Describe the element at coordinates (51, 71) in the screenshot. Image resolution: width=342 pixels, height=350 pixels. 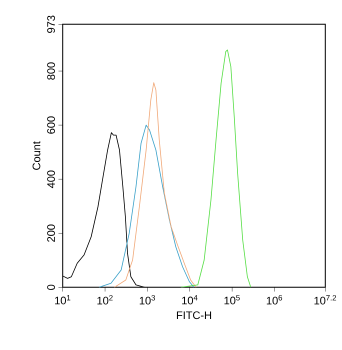
I see `y-tick-label: 800` at that location.